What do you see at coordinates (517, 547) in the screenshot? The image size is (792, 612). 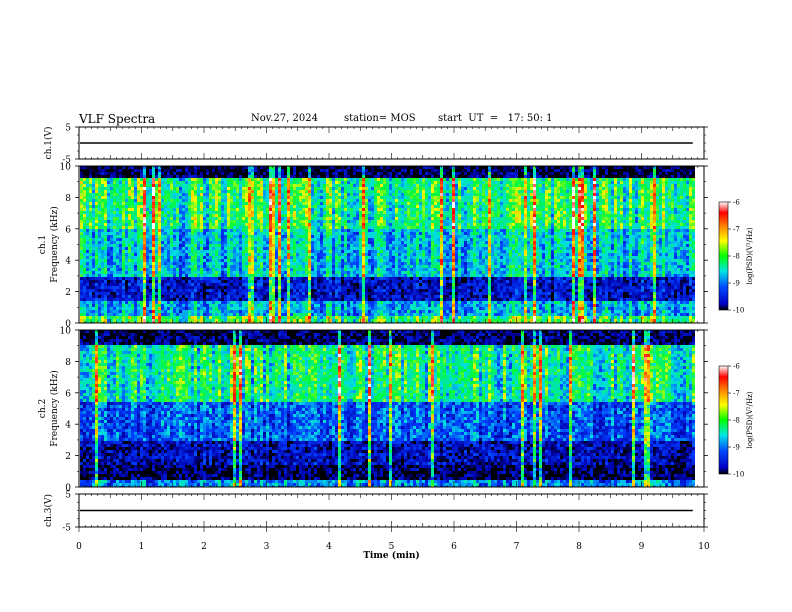 I see `x-tick-label: 7` at bounding box center [517, 547].